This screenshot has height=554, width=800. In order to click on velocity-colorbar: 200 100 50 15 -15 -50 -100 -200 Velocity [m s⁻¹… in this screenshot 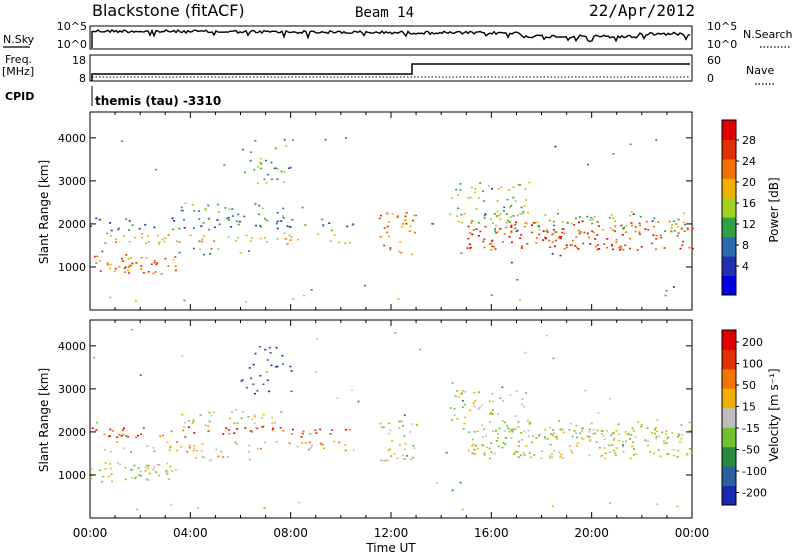, I will do `click(751, 417)`.